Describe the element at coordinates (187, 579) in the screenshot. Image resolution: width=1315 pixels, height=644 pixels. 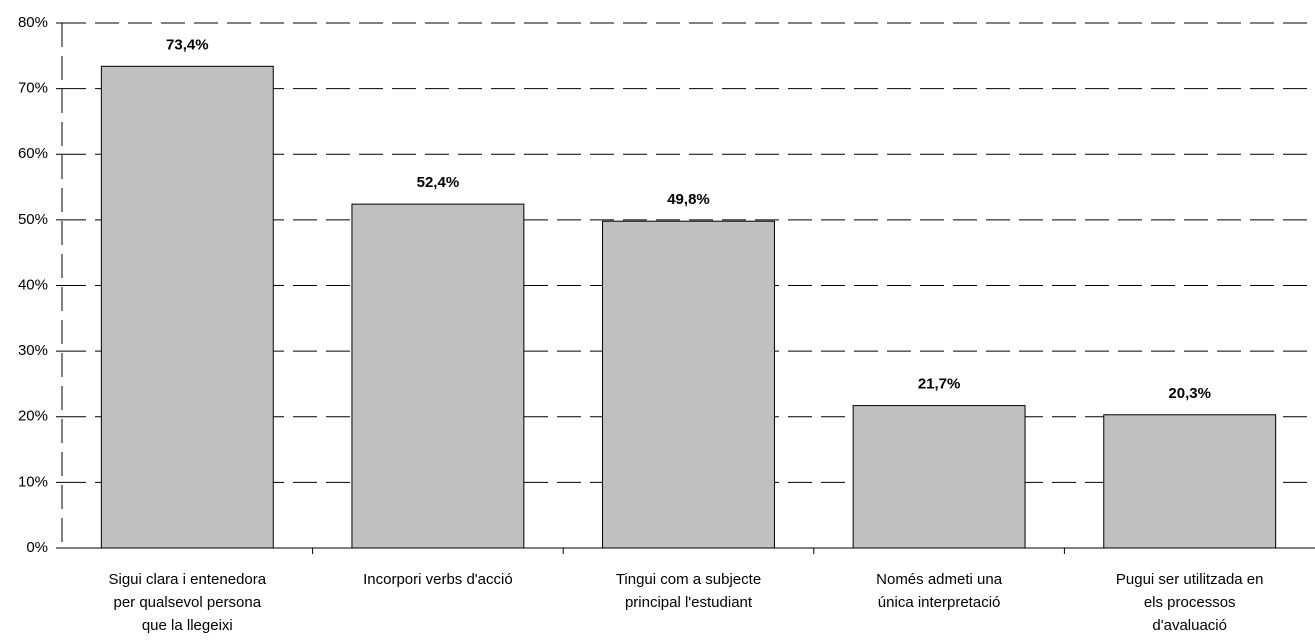
I see `x-tick-label: Sigui clara i entenedora` at that location.